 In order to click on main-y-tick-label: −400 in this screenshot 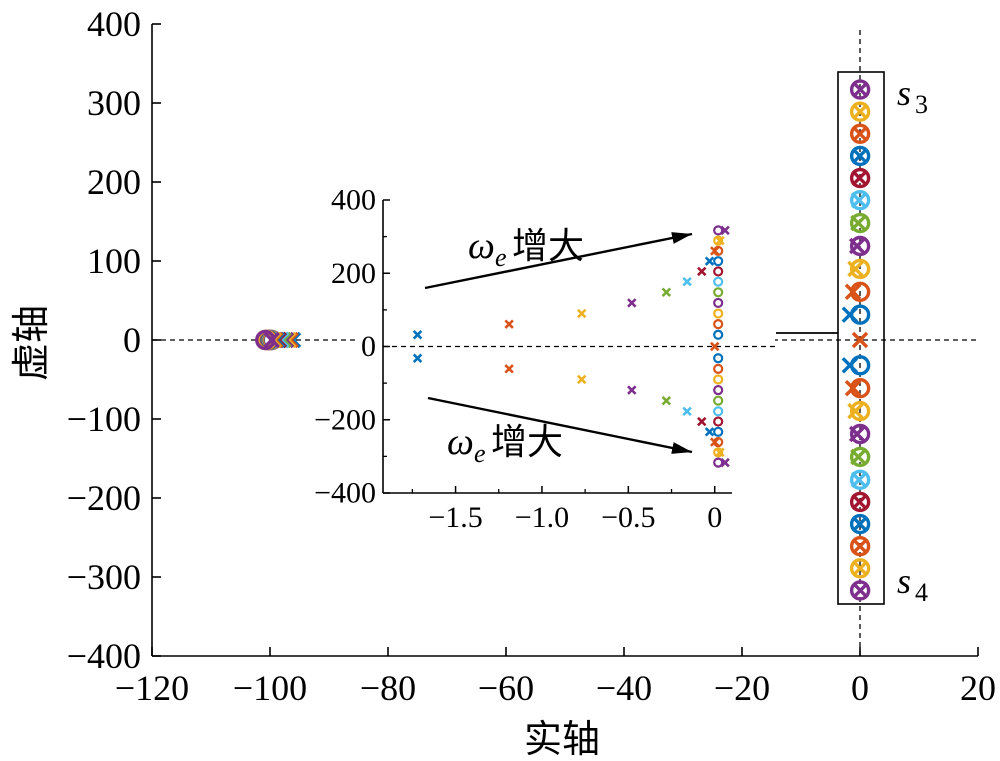, I will do `click(104, 656)`.